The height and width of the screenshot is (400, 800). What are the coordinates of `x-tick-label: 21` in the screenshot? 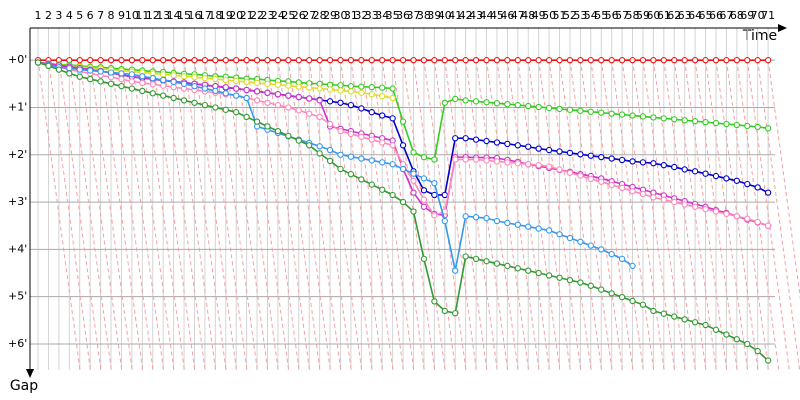 It's located at (247, 15).